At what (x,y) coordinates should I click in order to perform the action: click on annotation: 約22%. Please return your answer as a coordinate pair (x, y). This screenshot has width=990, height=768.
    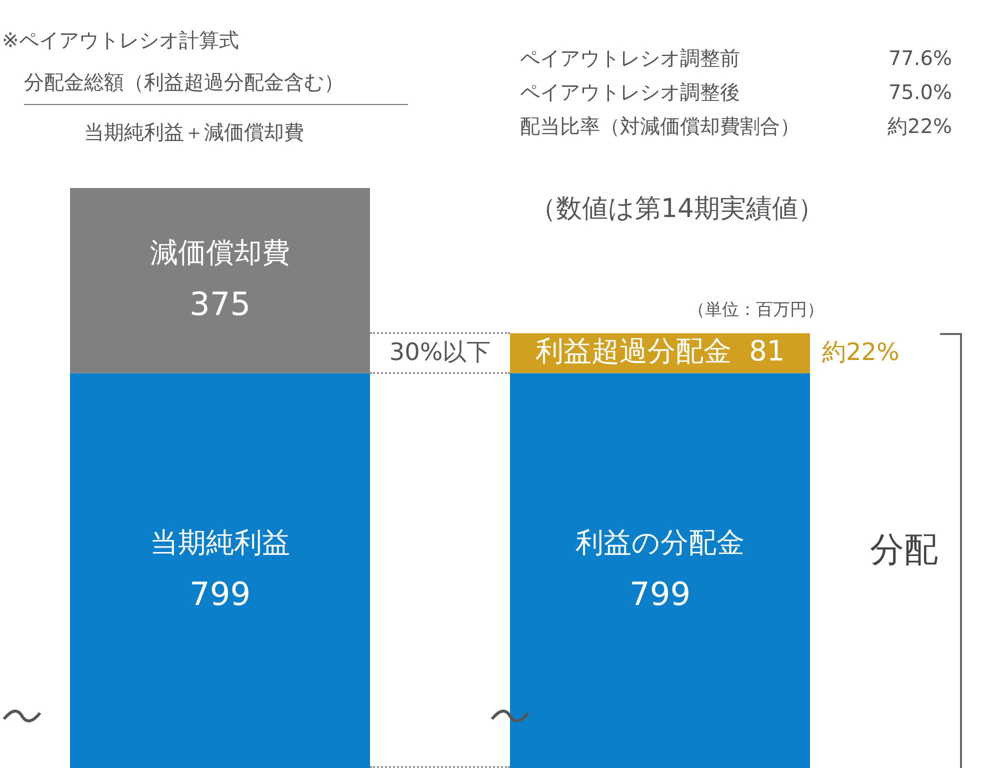
    Looking at the image, I should click on (861, 353).